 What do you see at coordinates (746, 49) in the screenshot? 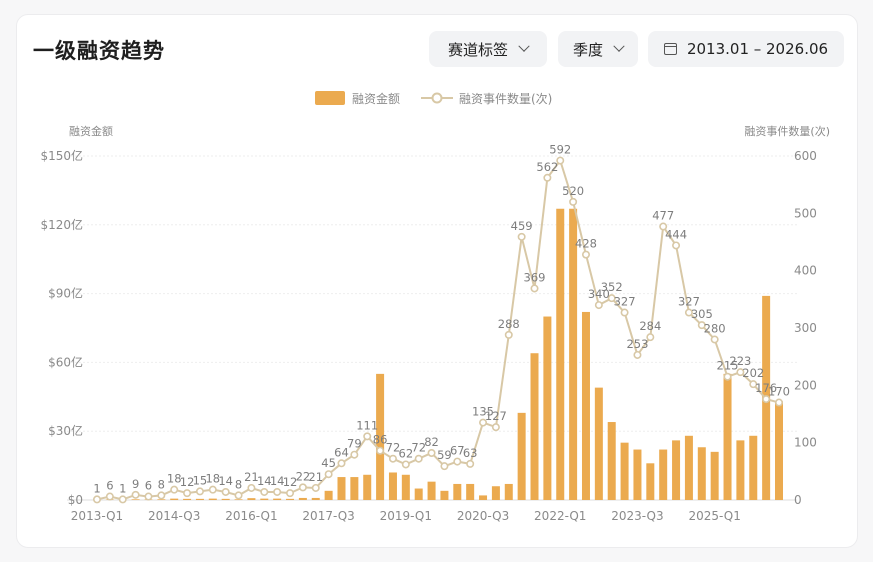
I see `date-range-picker: 2013.01 – 2026.06` at bounding box center [746, 49].